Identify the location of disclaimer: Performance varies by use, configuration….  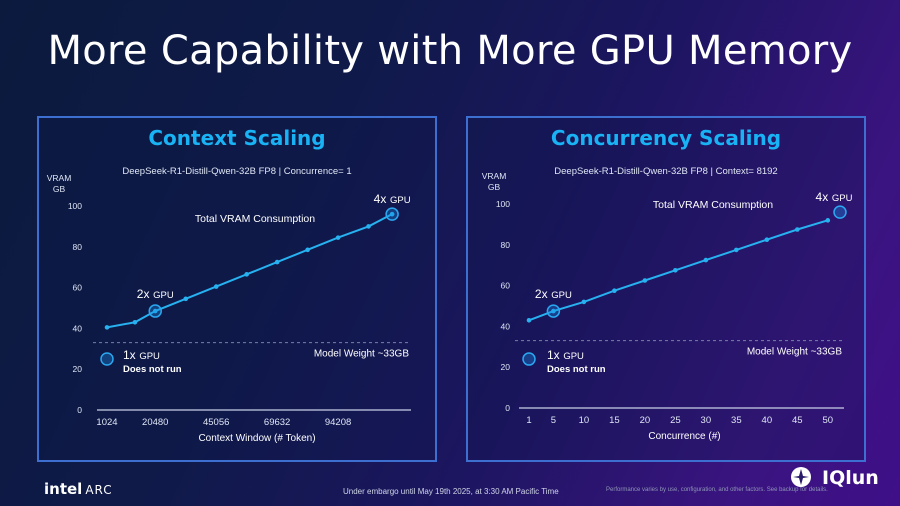
(717, 490).